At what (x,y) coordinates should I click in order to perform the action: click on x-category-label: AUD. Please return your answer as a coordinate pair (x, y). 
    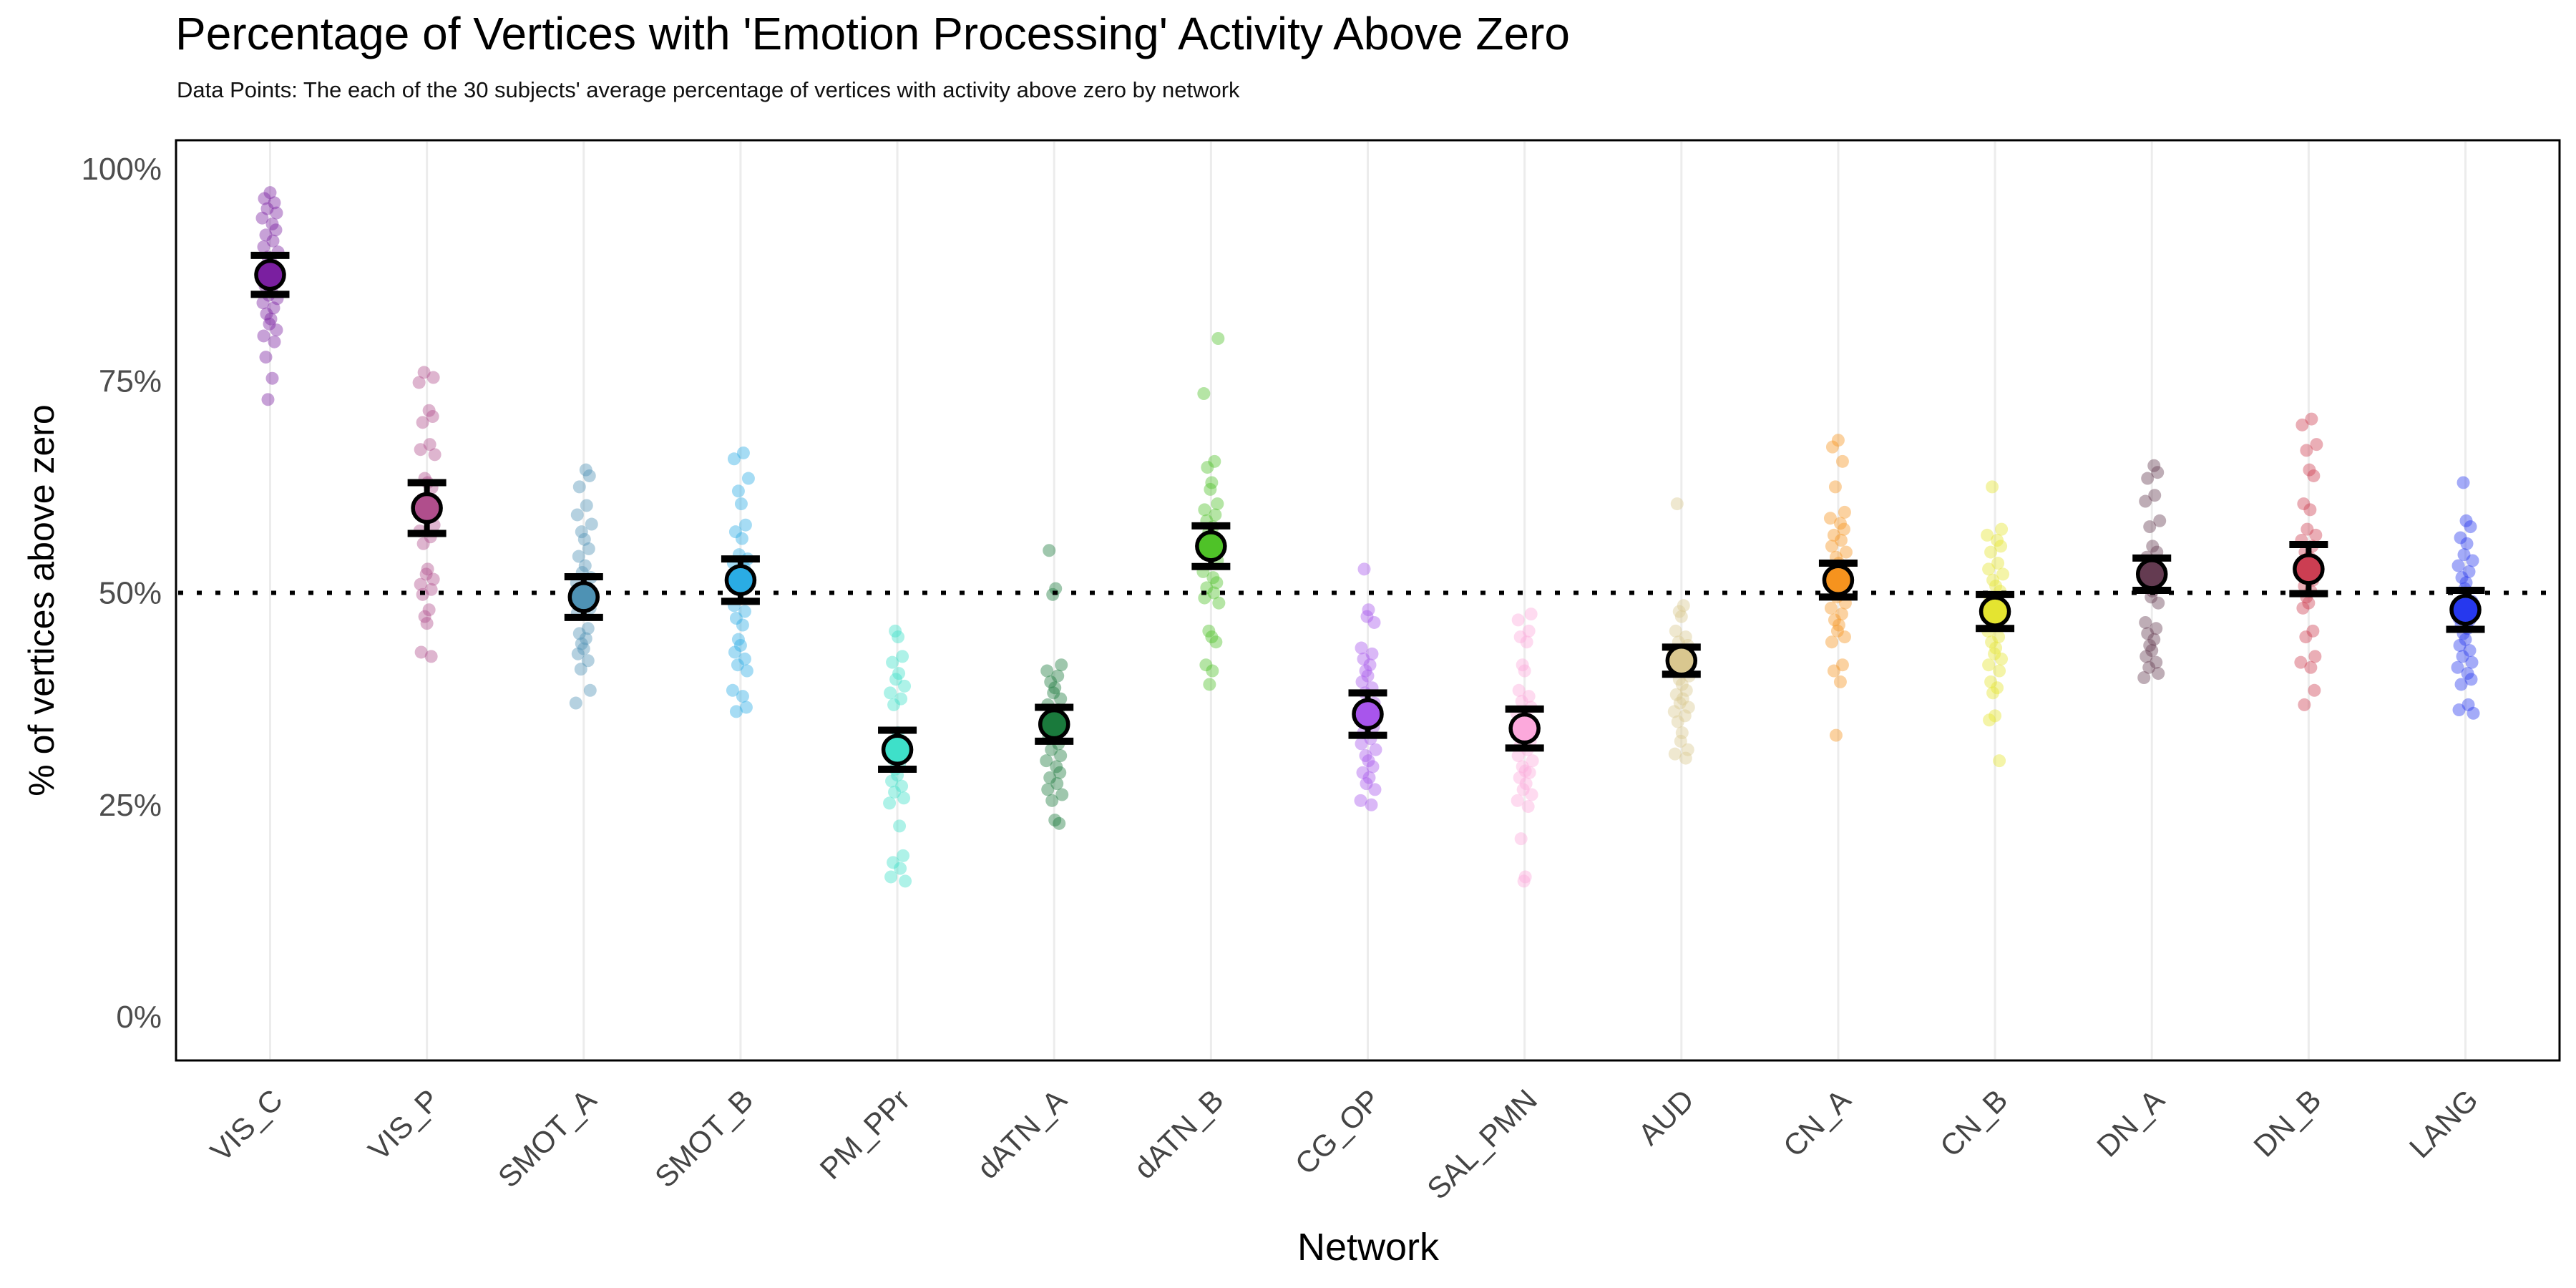
    Looking at the image, I should click on (1665, 1117).